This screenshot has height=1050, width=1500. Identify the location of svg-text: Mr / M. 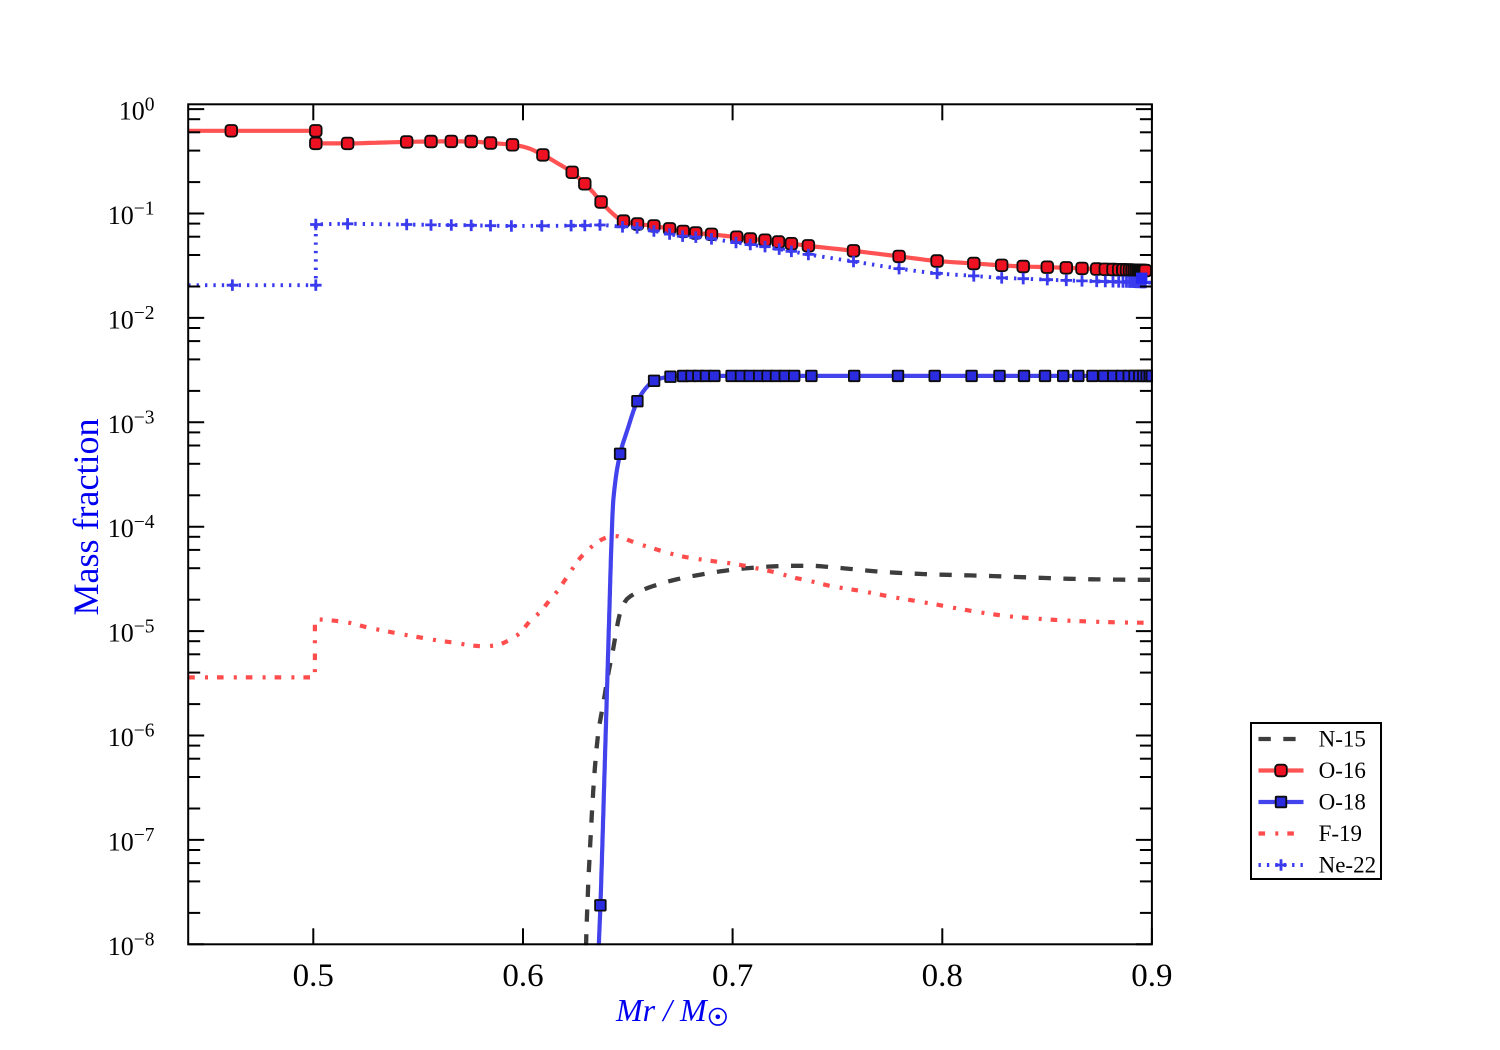
(662, 1010).